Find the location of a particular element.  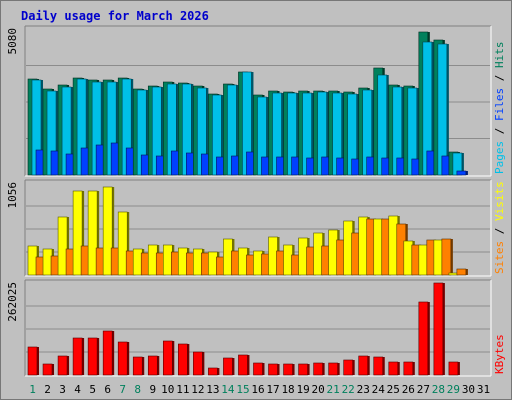

legend: Pages / Files / Hits is located at coordinates (499, 108).